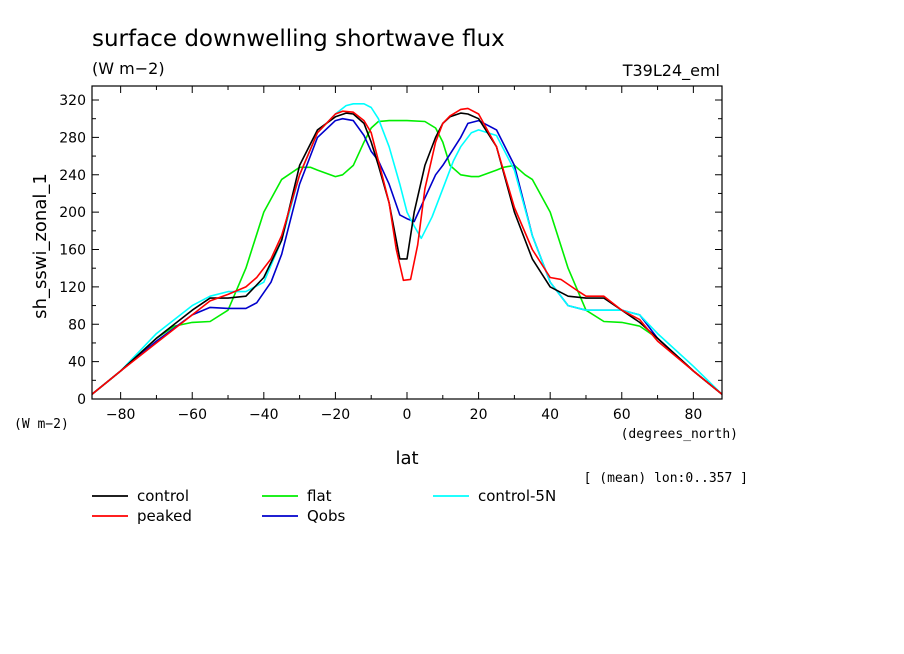 This screenshot has height=654, width=904. I want to click on y-tick-label: 240, so click(72, 176).